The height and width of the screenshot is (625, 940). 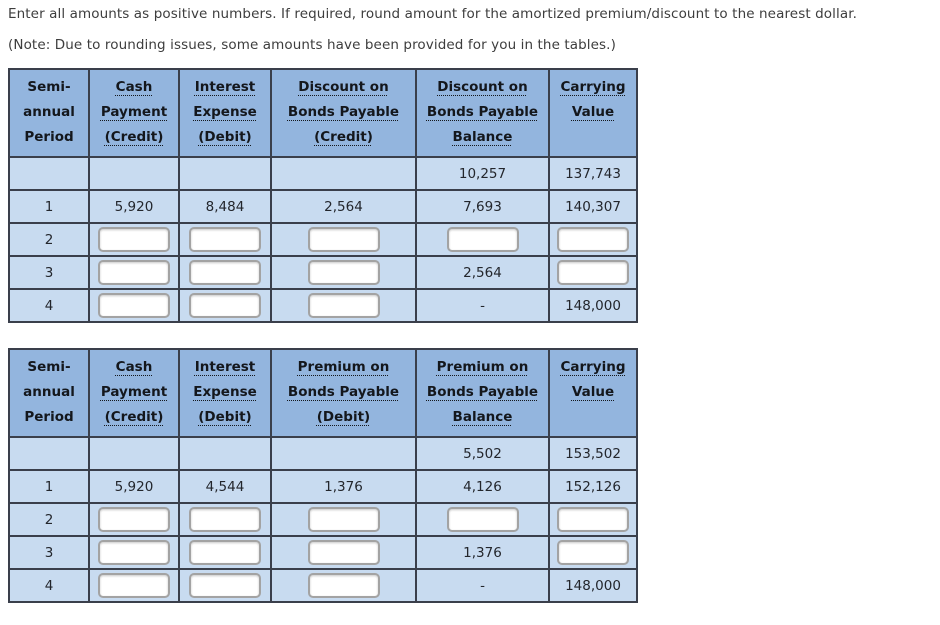 I want to click on amount-label: 140,307, so click(x=593, y=206).